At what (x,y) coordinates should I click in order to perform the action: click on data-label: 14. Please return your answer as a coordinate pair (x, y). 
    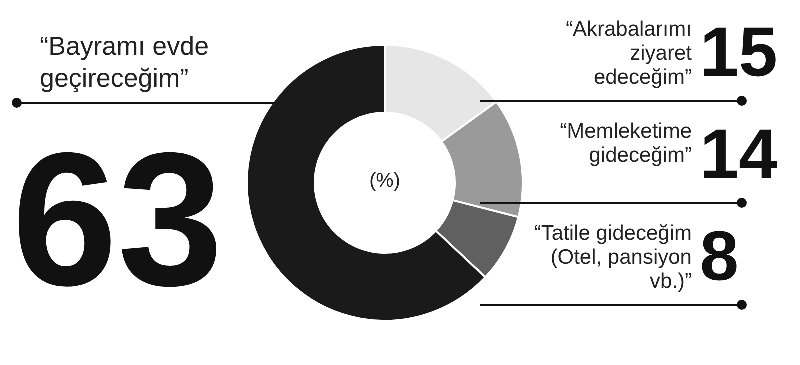
    Looking at the image, I should click on (739, 154).